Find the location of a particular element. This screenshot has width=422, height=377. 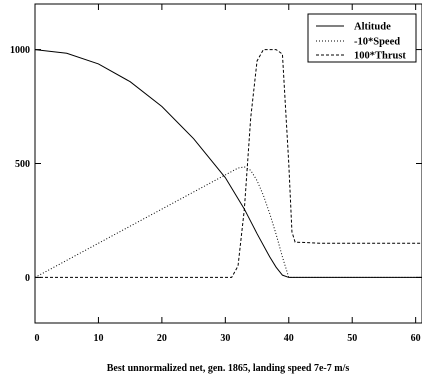

x-tick-label: 20 is located at coordinates (162, 338).